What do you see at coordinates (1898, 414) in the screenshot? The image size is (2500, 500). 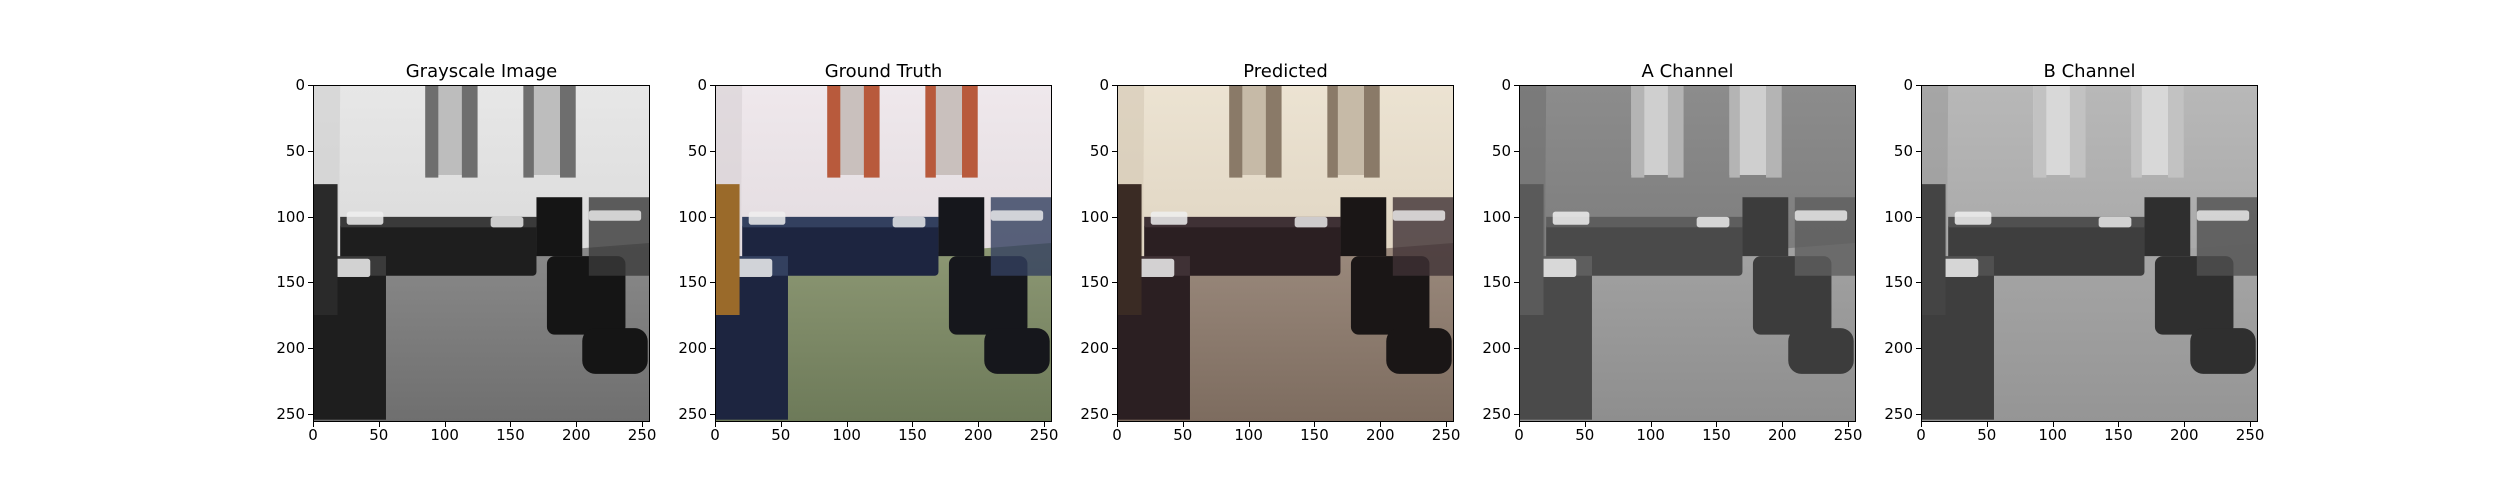 I see `y-tick-label: 250` at bounding box center [1898, 414].